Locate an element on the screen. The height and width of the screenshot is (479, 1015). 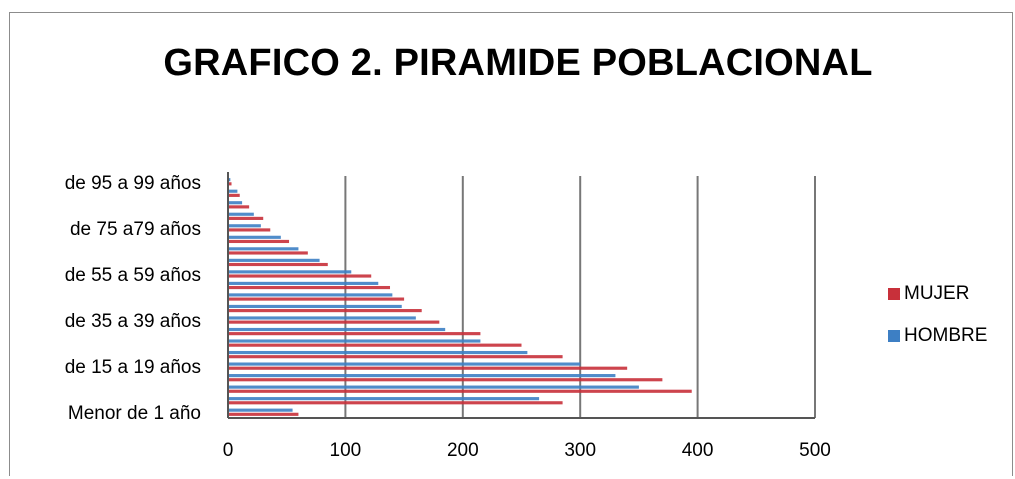
legend-item-hombre: HOMBRE is located at coordinates (937, 336).